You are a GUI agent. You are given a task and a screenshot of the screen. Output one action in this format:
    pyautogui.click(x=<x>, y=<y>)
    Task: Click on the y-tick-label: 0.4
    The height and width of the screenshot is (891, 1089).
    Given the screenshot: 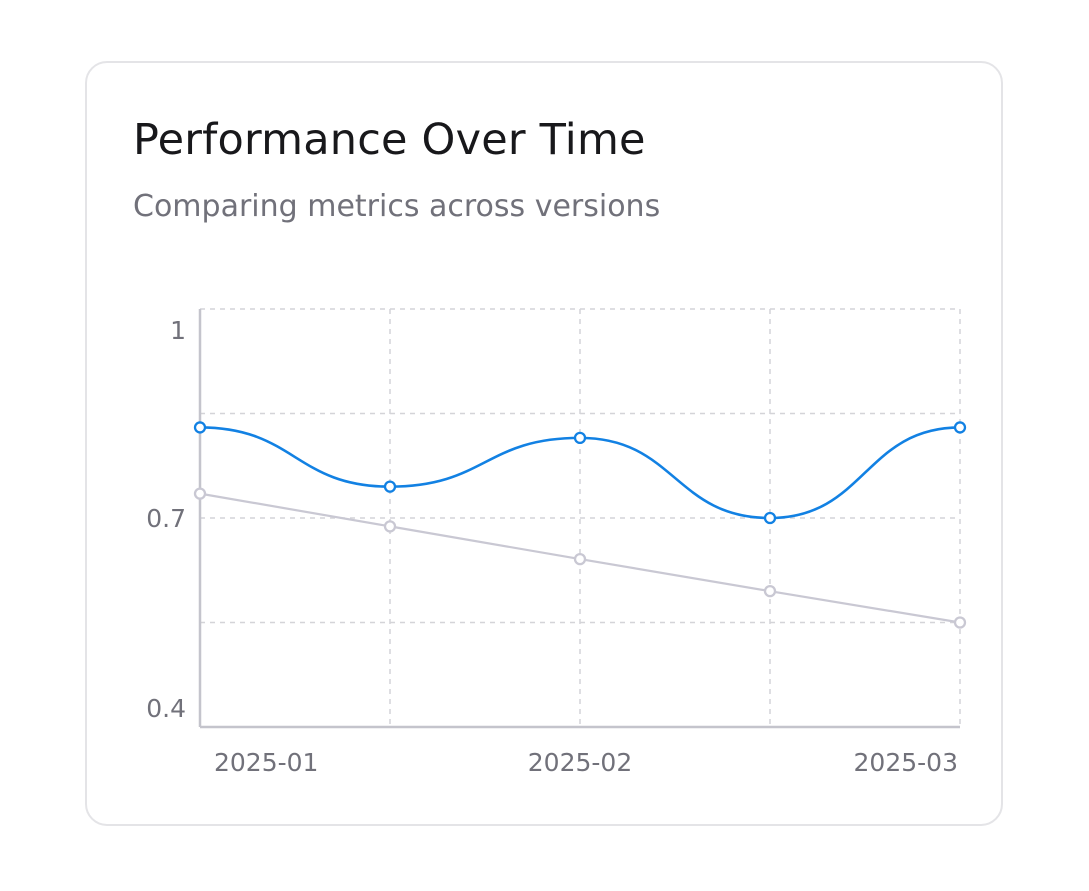 What is the action you would take?
    pyautogui.click(x=166, y=708)
    